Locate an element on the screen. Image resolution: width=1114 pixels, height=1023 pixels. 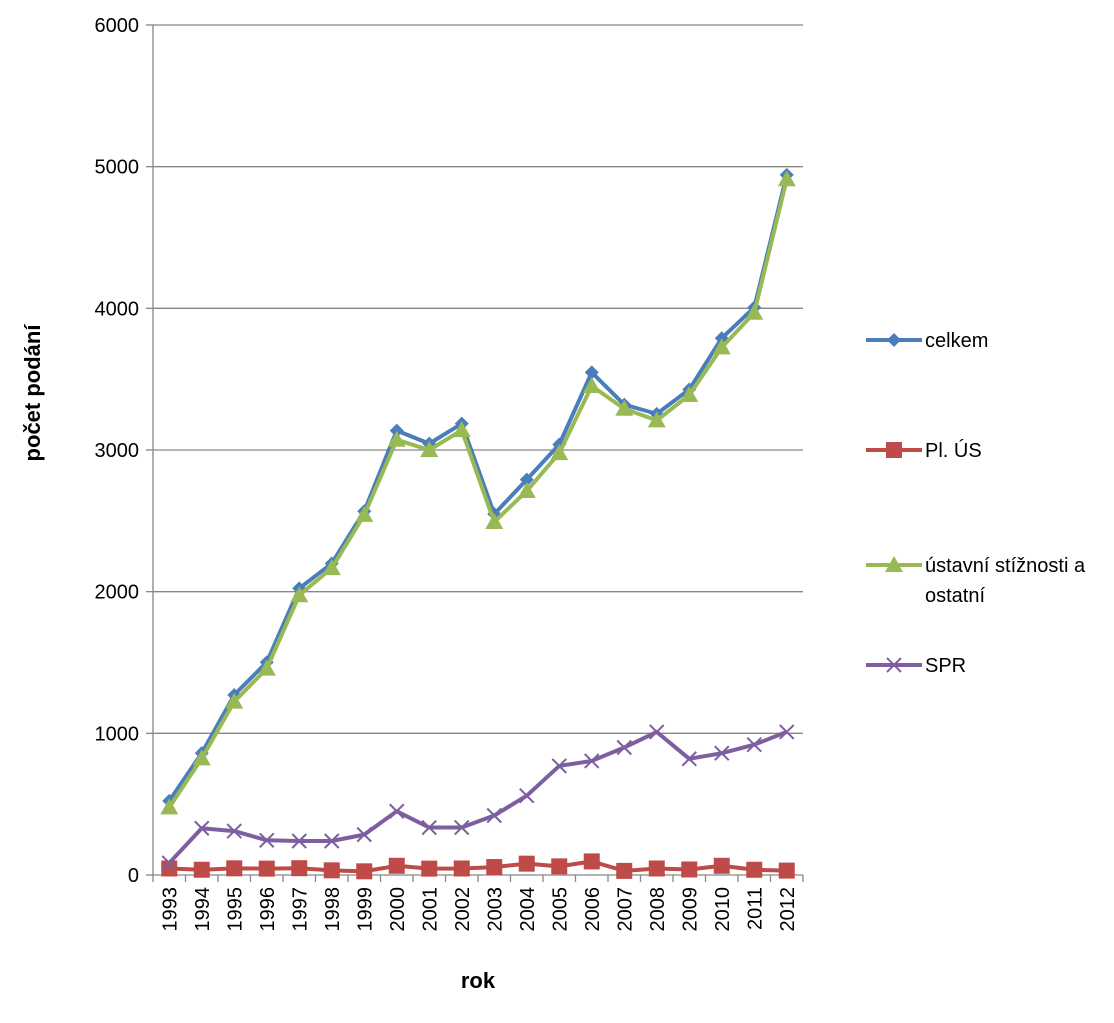
x-tick-label: 2001 is located at coordinates (430, 909).